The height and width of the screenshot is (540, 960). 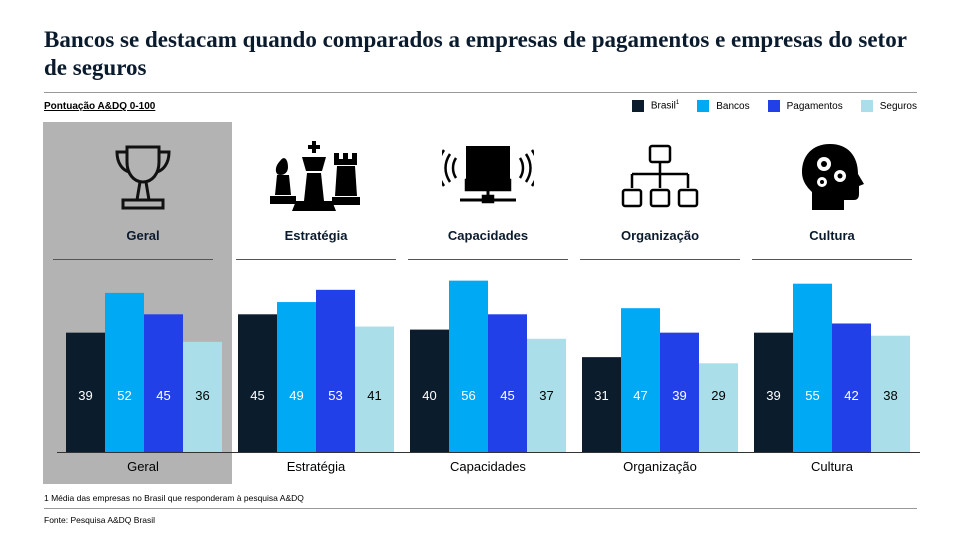 What do you see at coordinates (143, 172) in the screenshot?
I see `trophy-icon` at bounding box center [143, 172].